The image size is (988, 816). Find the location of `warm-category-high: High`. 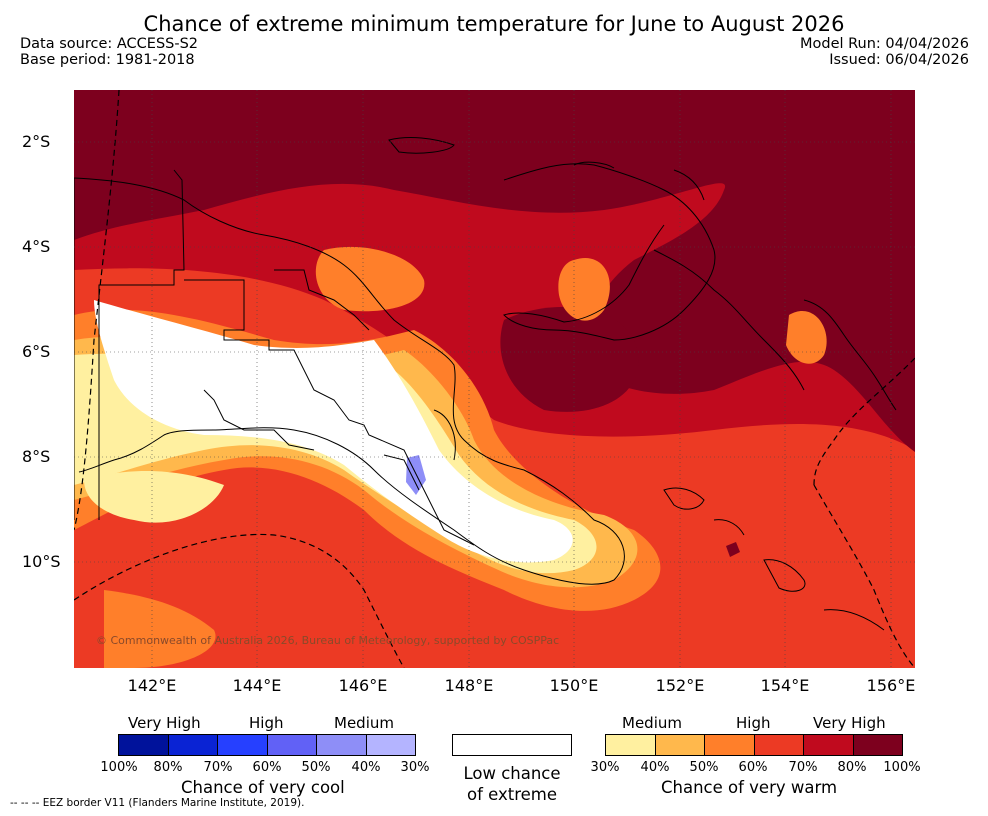

warm-category-high: High is located at coordinates (753, 723).